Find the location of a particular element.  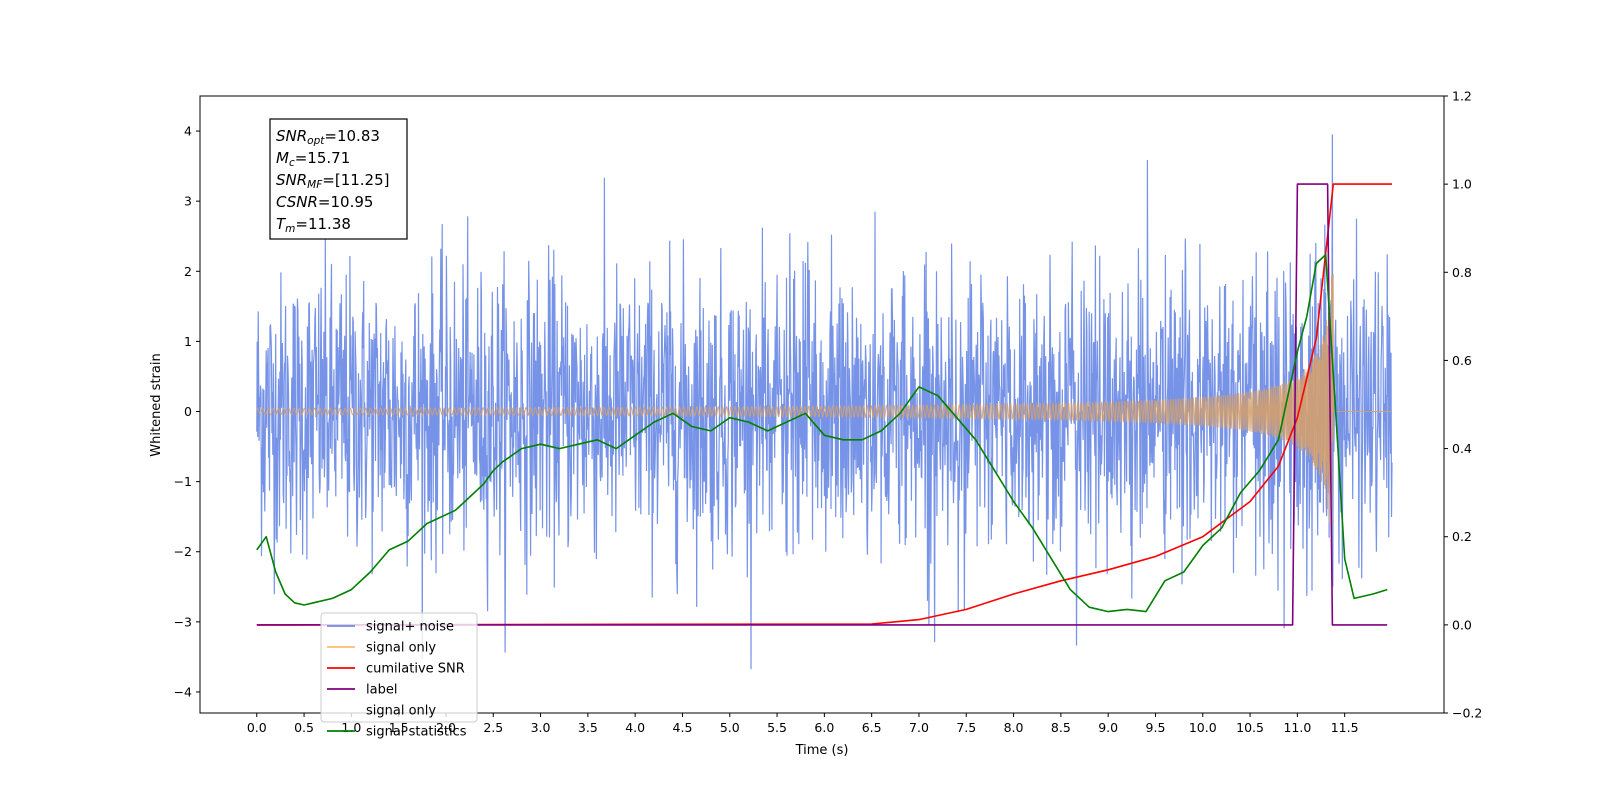

annotation-line: Mc=15.71 is located at coordinates (313, 159).